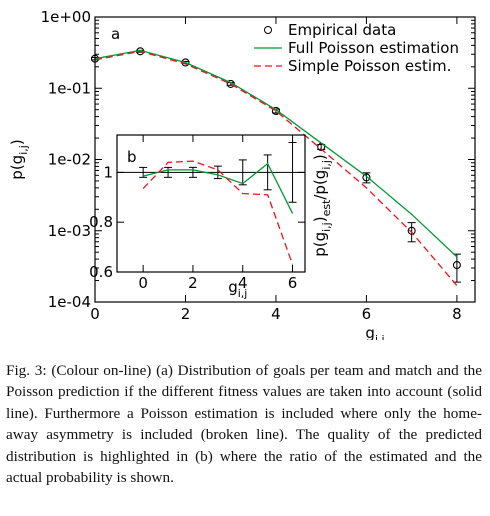  I want to click on y-axis-label: p(gi,j)est/p(gi,j), so click(322, 205).